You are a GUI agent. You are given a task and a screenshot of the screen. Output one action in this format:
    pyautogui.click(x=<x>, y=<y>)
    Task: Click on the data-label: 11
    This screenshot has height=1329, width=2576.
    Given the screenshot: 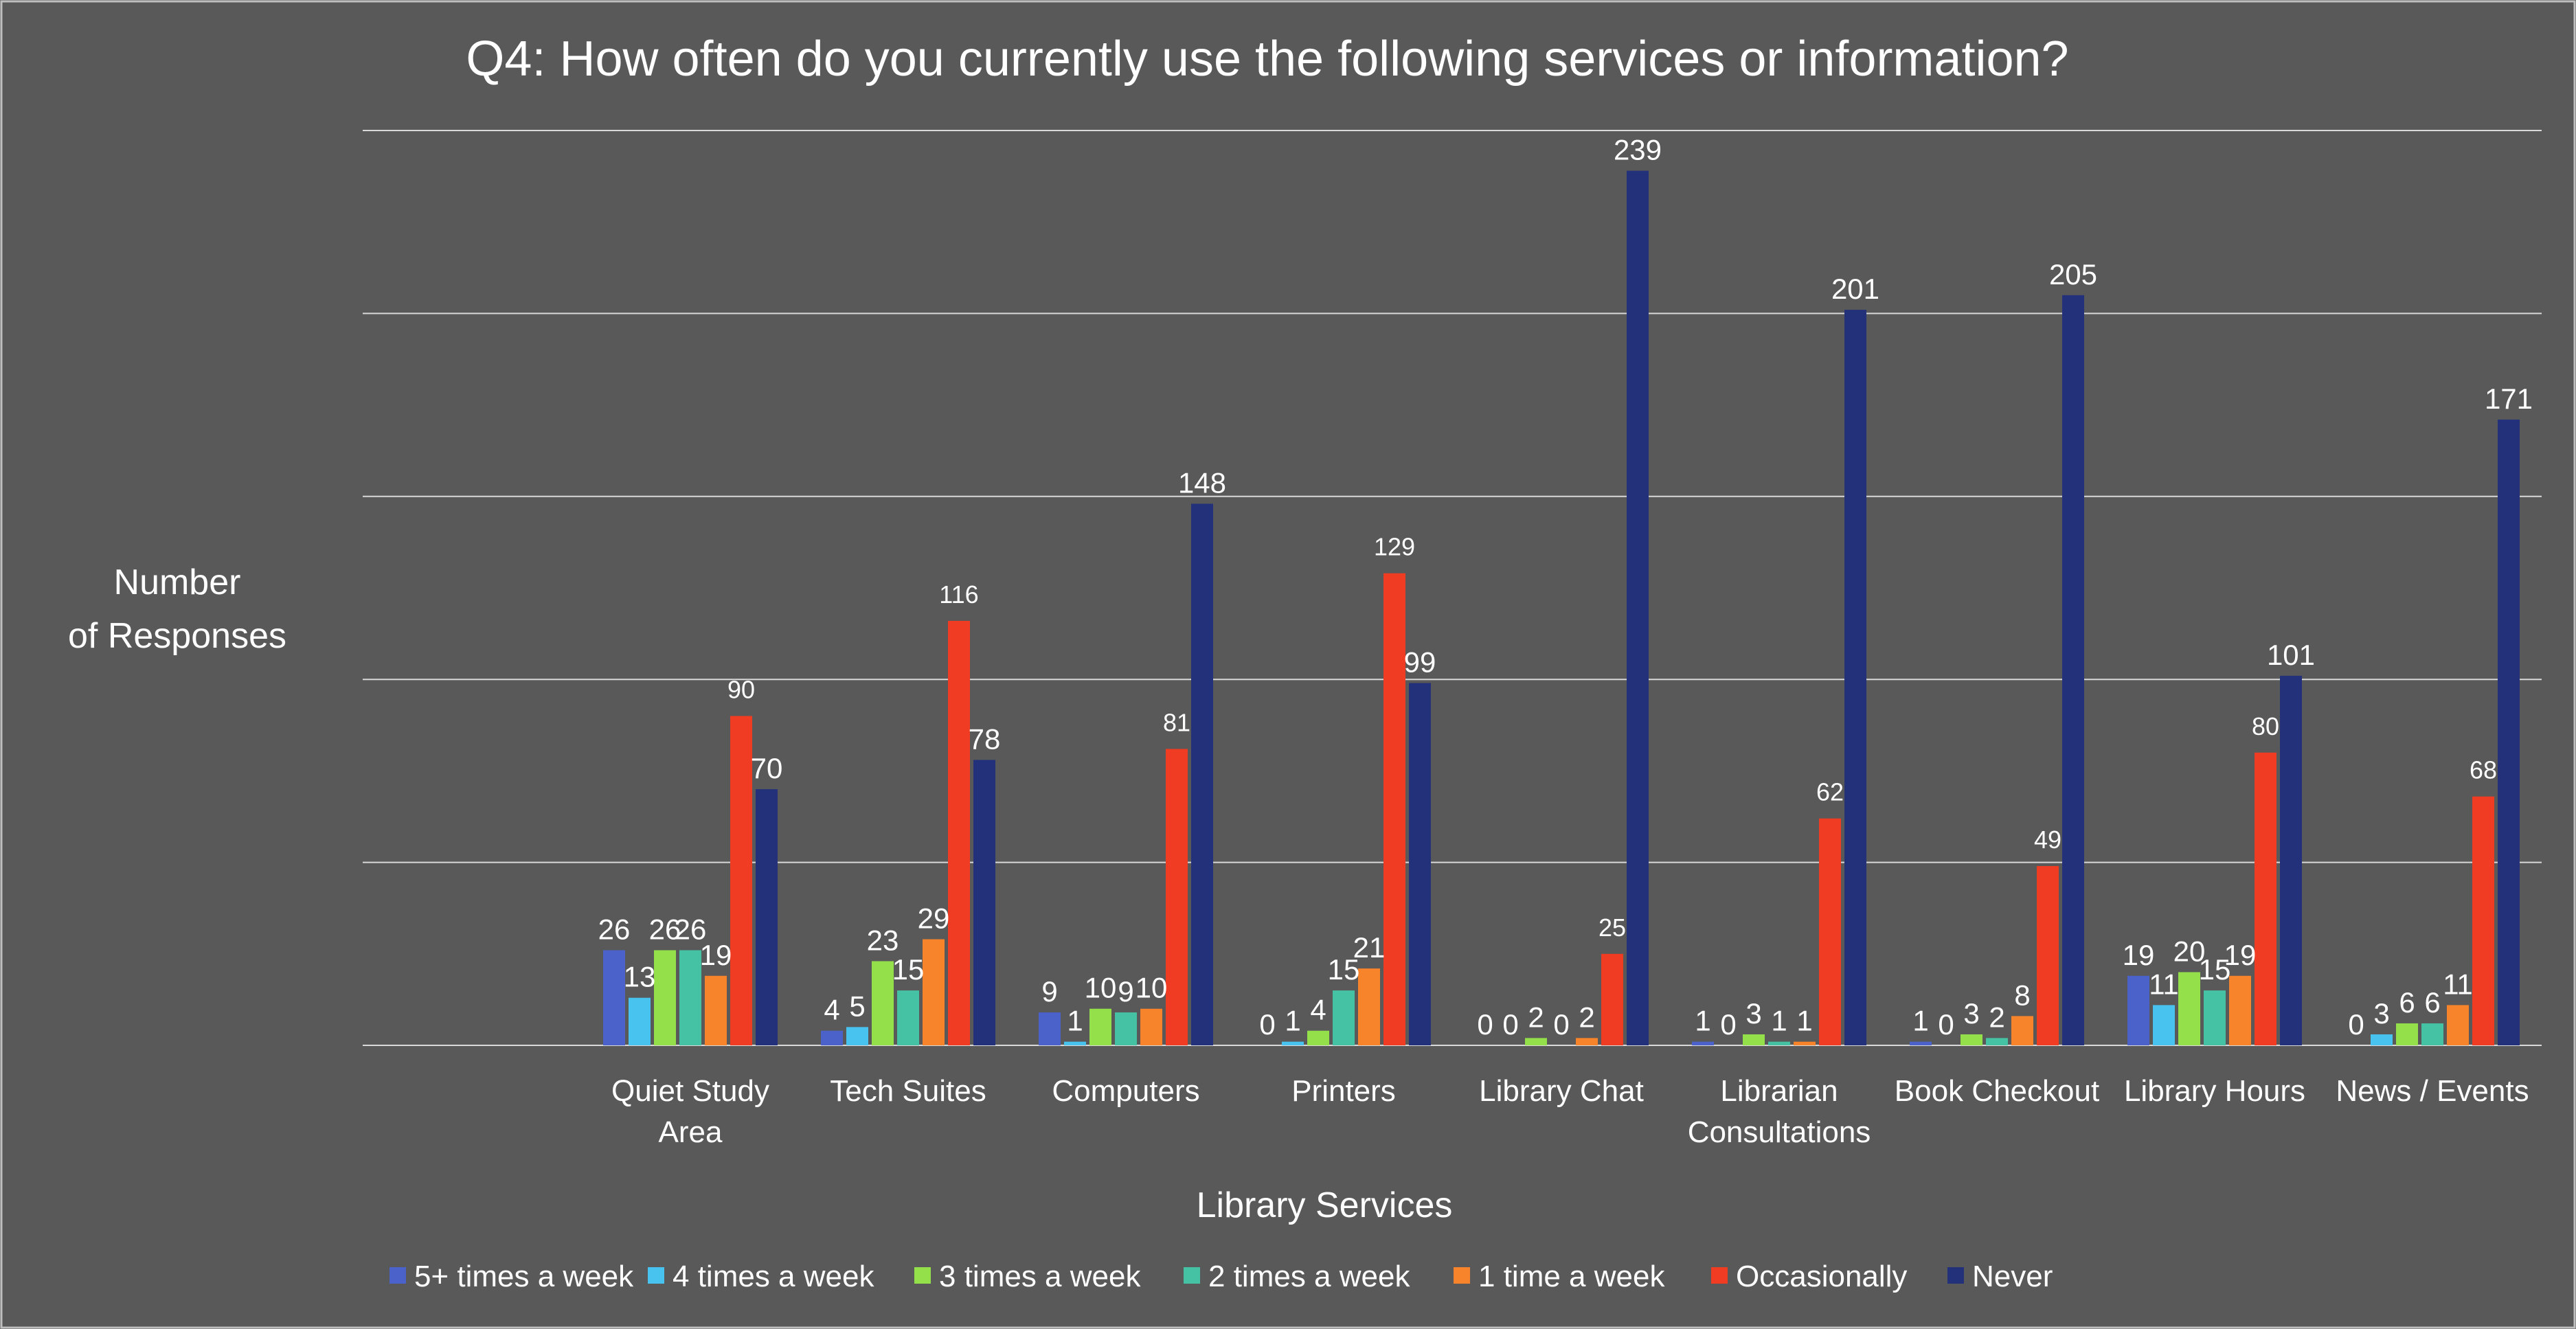 What is the action you would take?
    pyautogui.click(x=2458, y=984)
    